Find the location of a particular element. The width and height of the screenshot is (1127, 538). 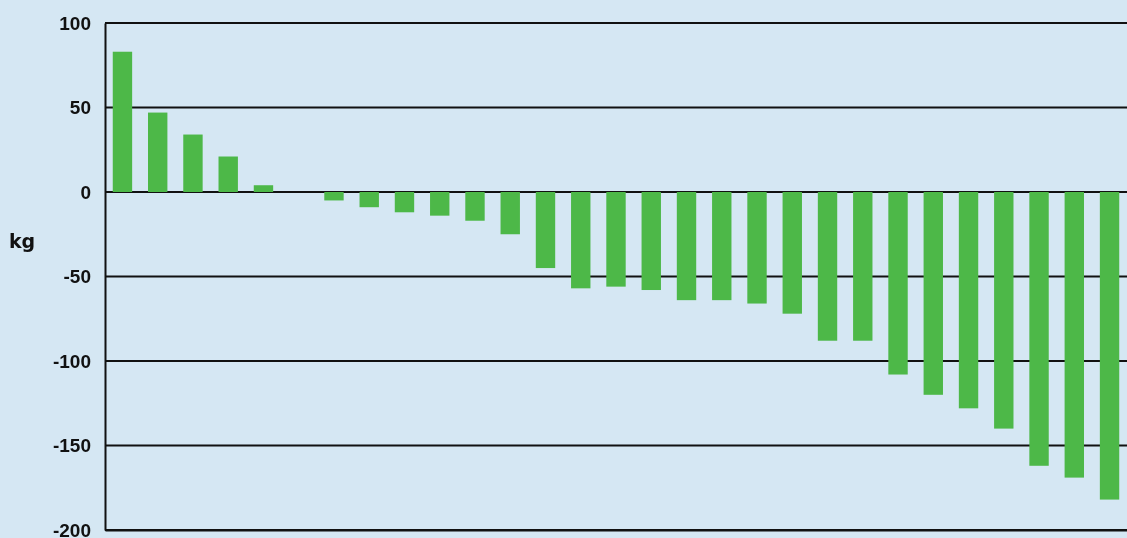

y-tick-label: 100 is located at coordinates (75, 23).